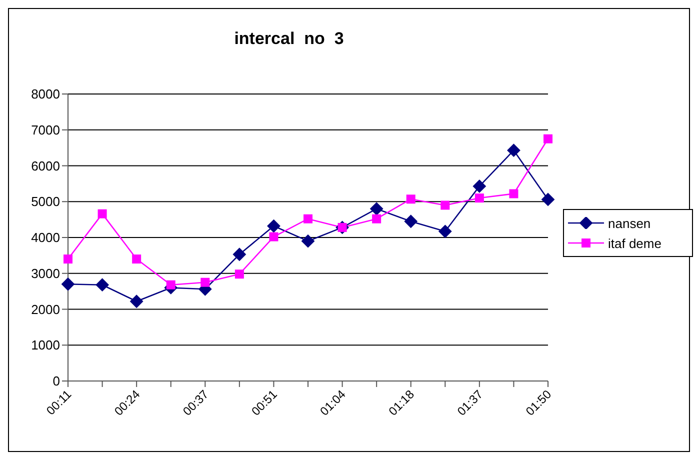 The height and width of the screenshot is (458, 698). I want to click on y-tick-label: 2000, so click(45, 309).